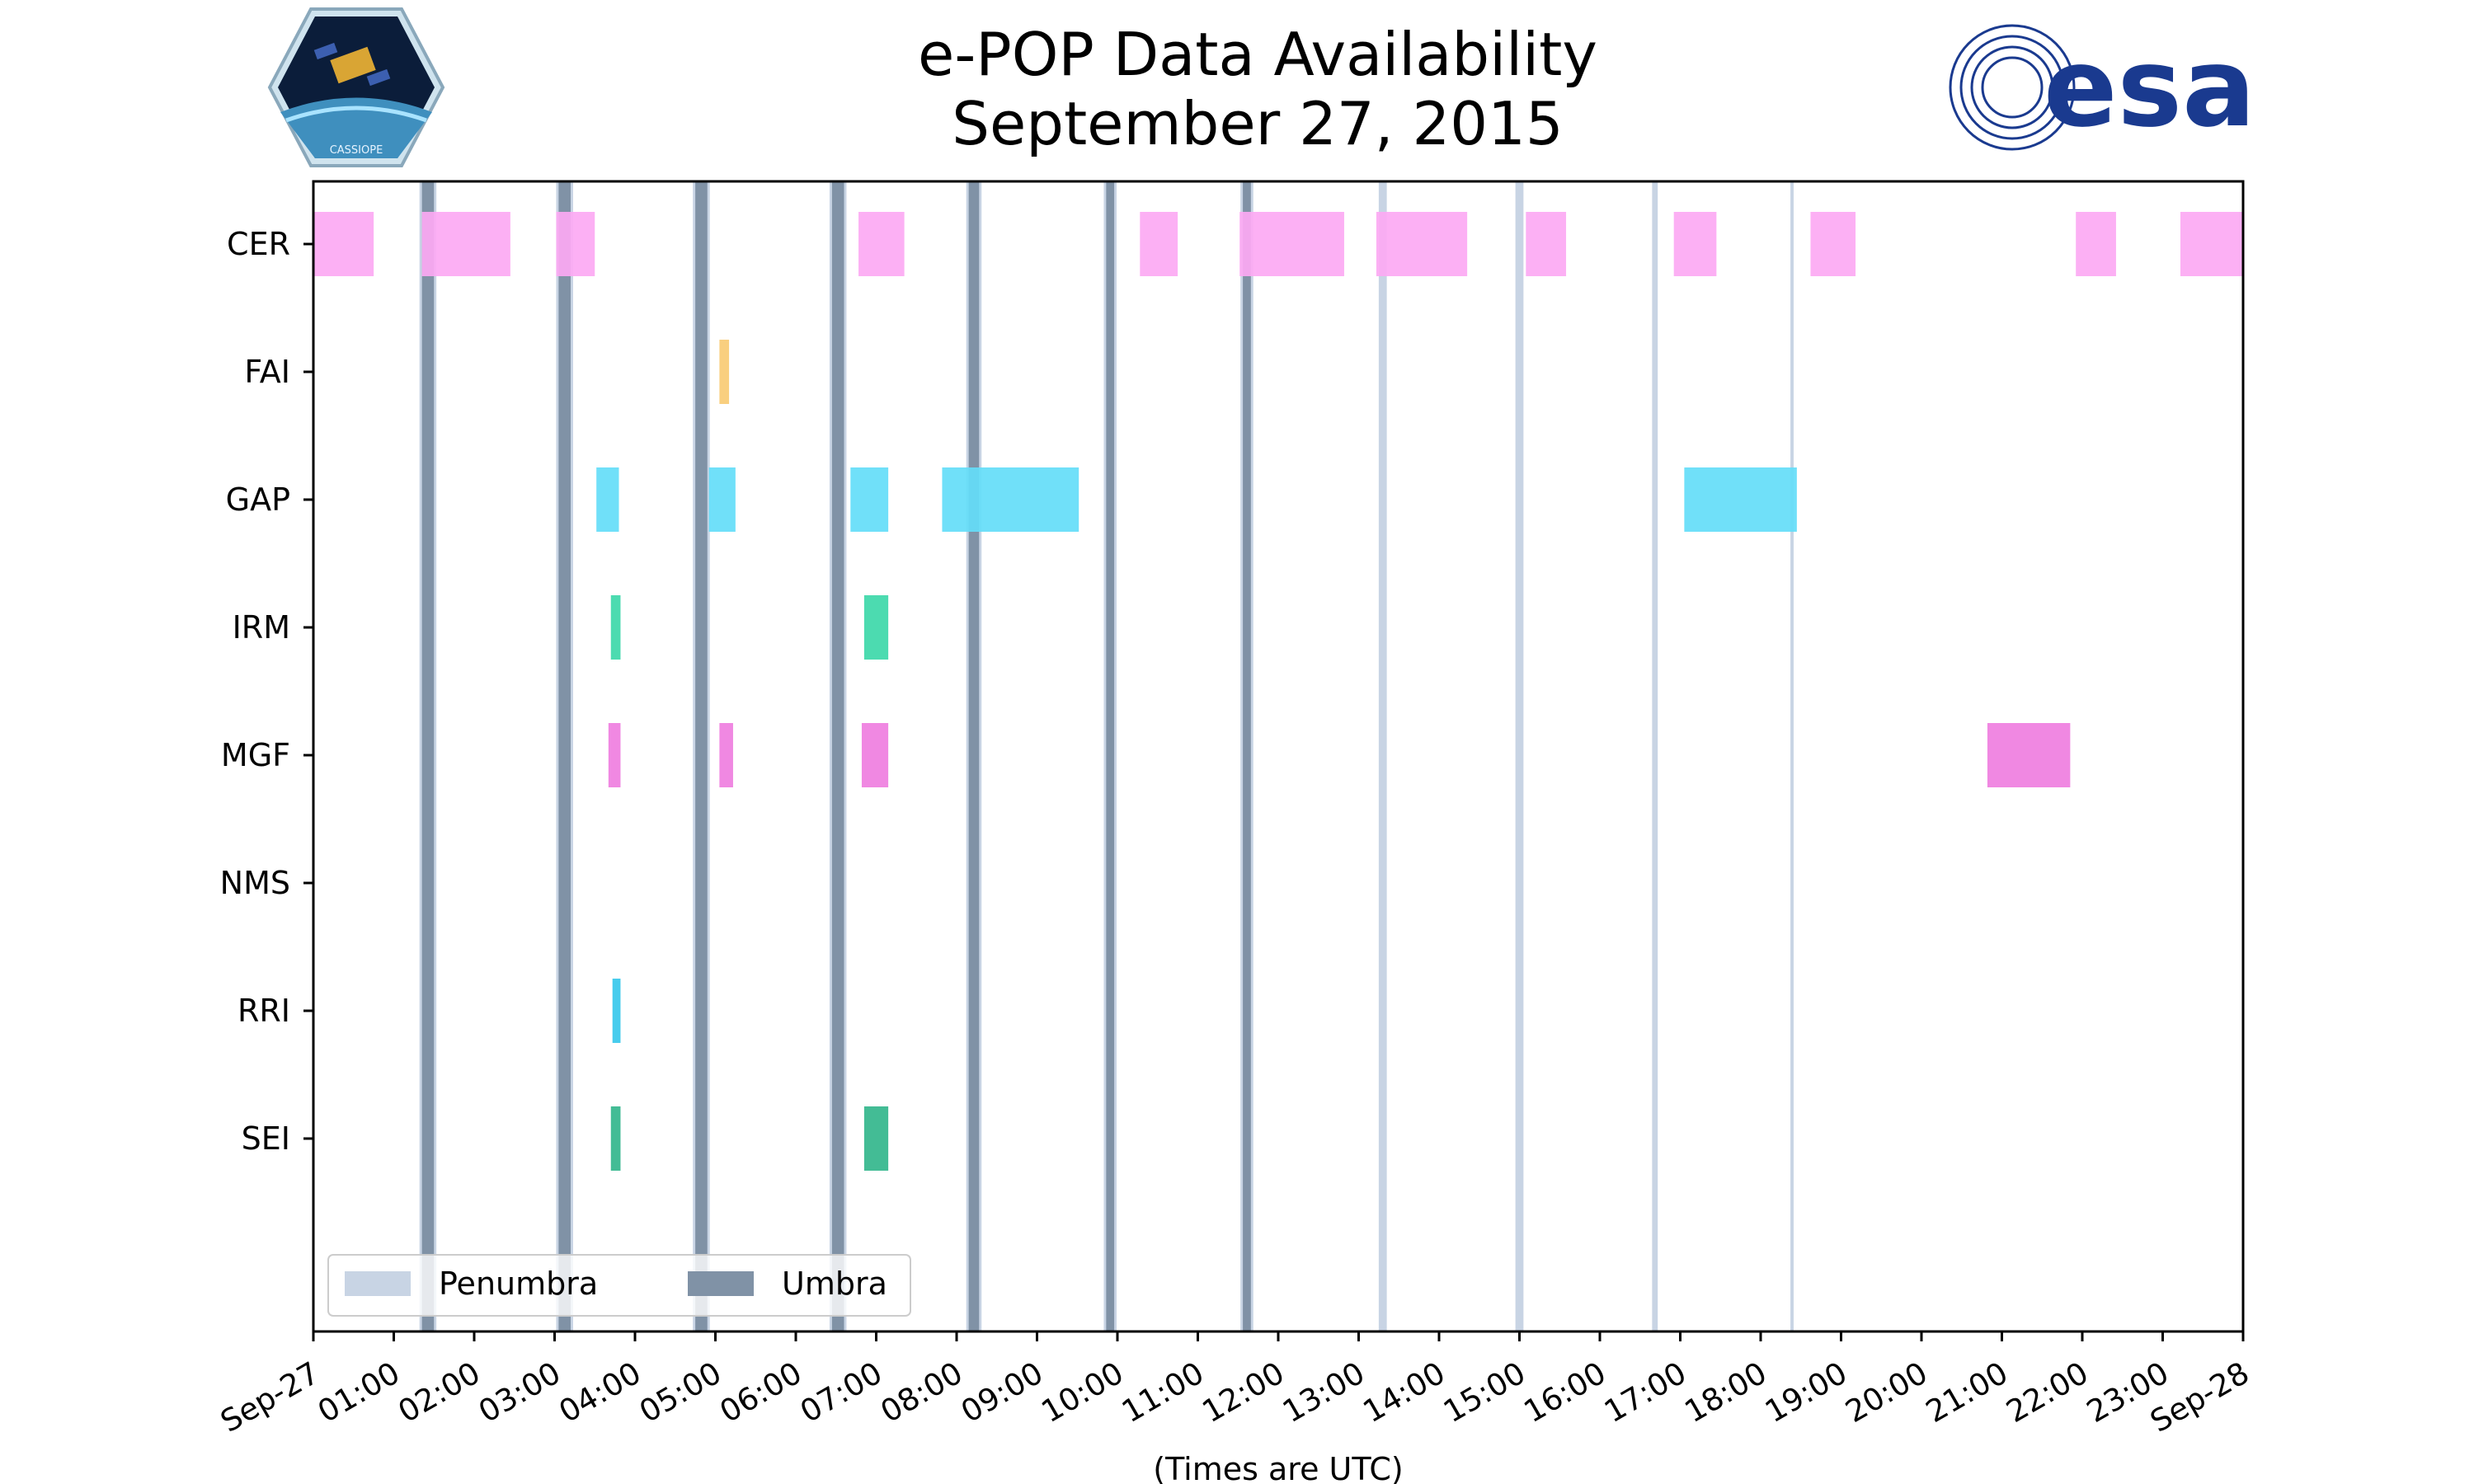  What do you see at coordinates (1404, 1392) in the screenshot?
I see `x-tick-label-14: 14:00` at bounding box center [1404, 1392].